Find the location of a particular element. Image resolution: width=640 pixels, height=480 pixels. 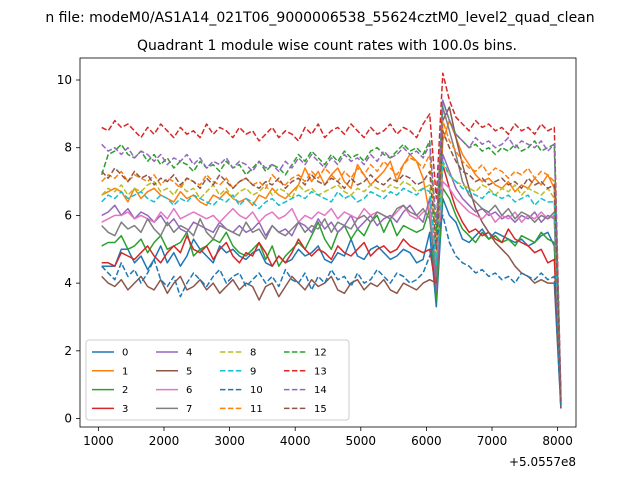

legend-label-9: 9 is located at coordinates (253, 371).